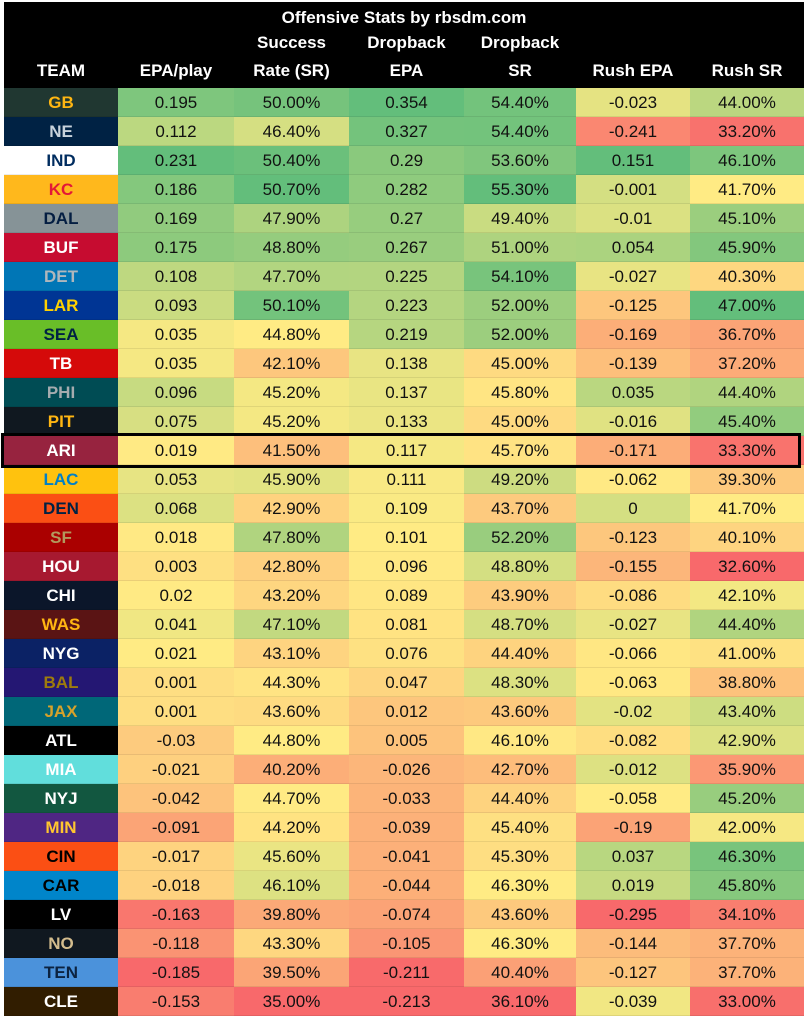 This screenshot has height=1018, width=805. What do you see at coordinates (406, 1001) in the screenshot?
I see `stat-cell-dropback_epa: -0.213` at bounding box center [406, 1001].